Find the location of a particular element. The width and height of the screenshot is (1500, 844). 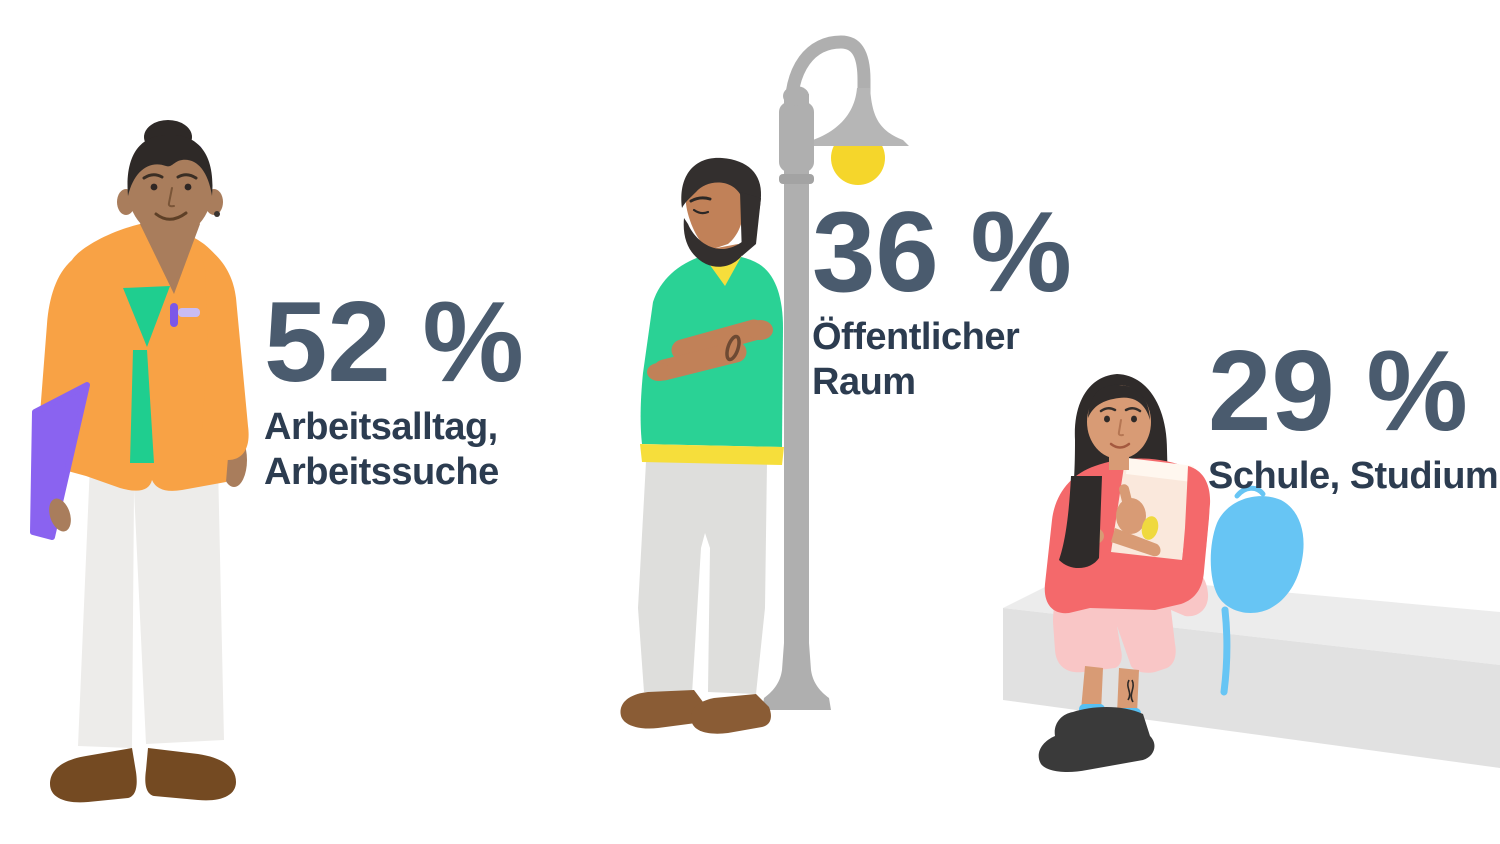

stat-education-label: Schule, Studium is located at coordinates (1353, 476).